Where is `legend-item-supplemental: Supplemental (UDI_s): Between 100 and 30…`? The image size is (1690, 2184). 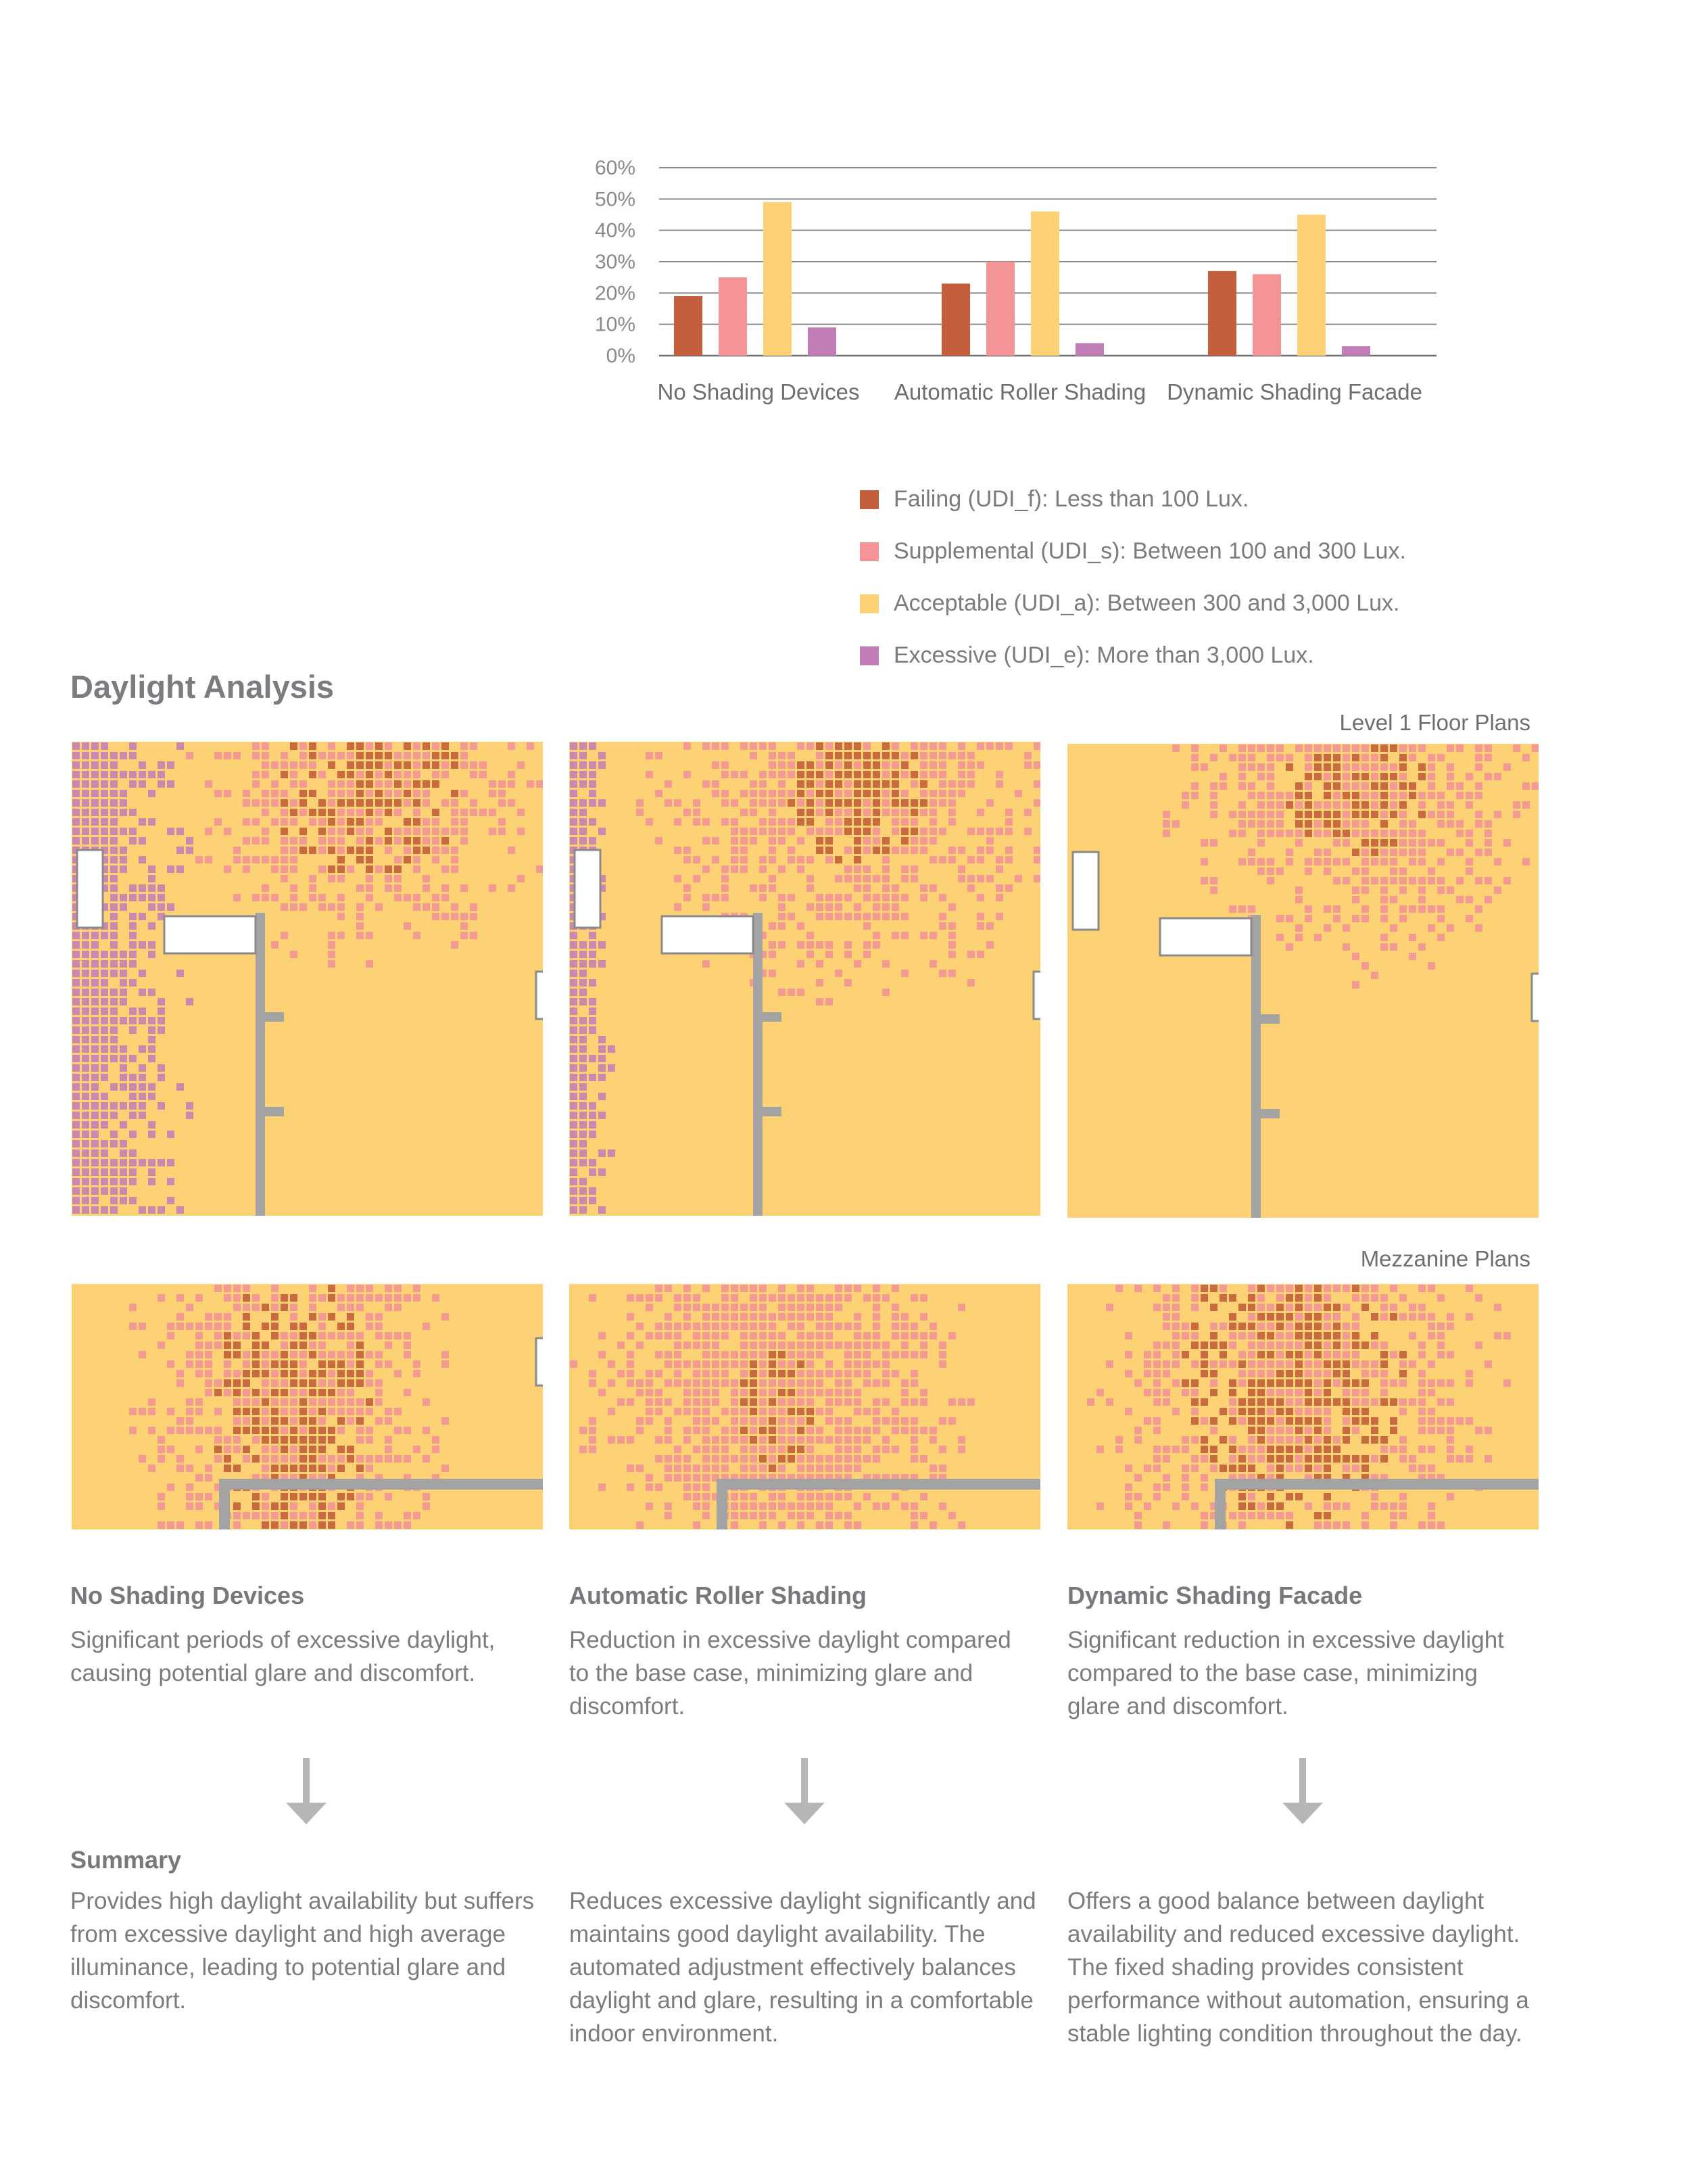
legend-item-supplemental: Supplemental (UDI_s): Between 100 and 30… is located at coordinates (1133, 551).